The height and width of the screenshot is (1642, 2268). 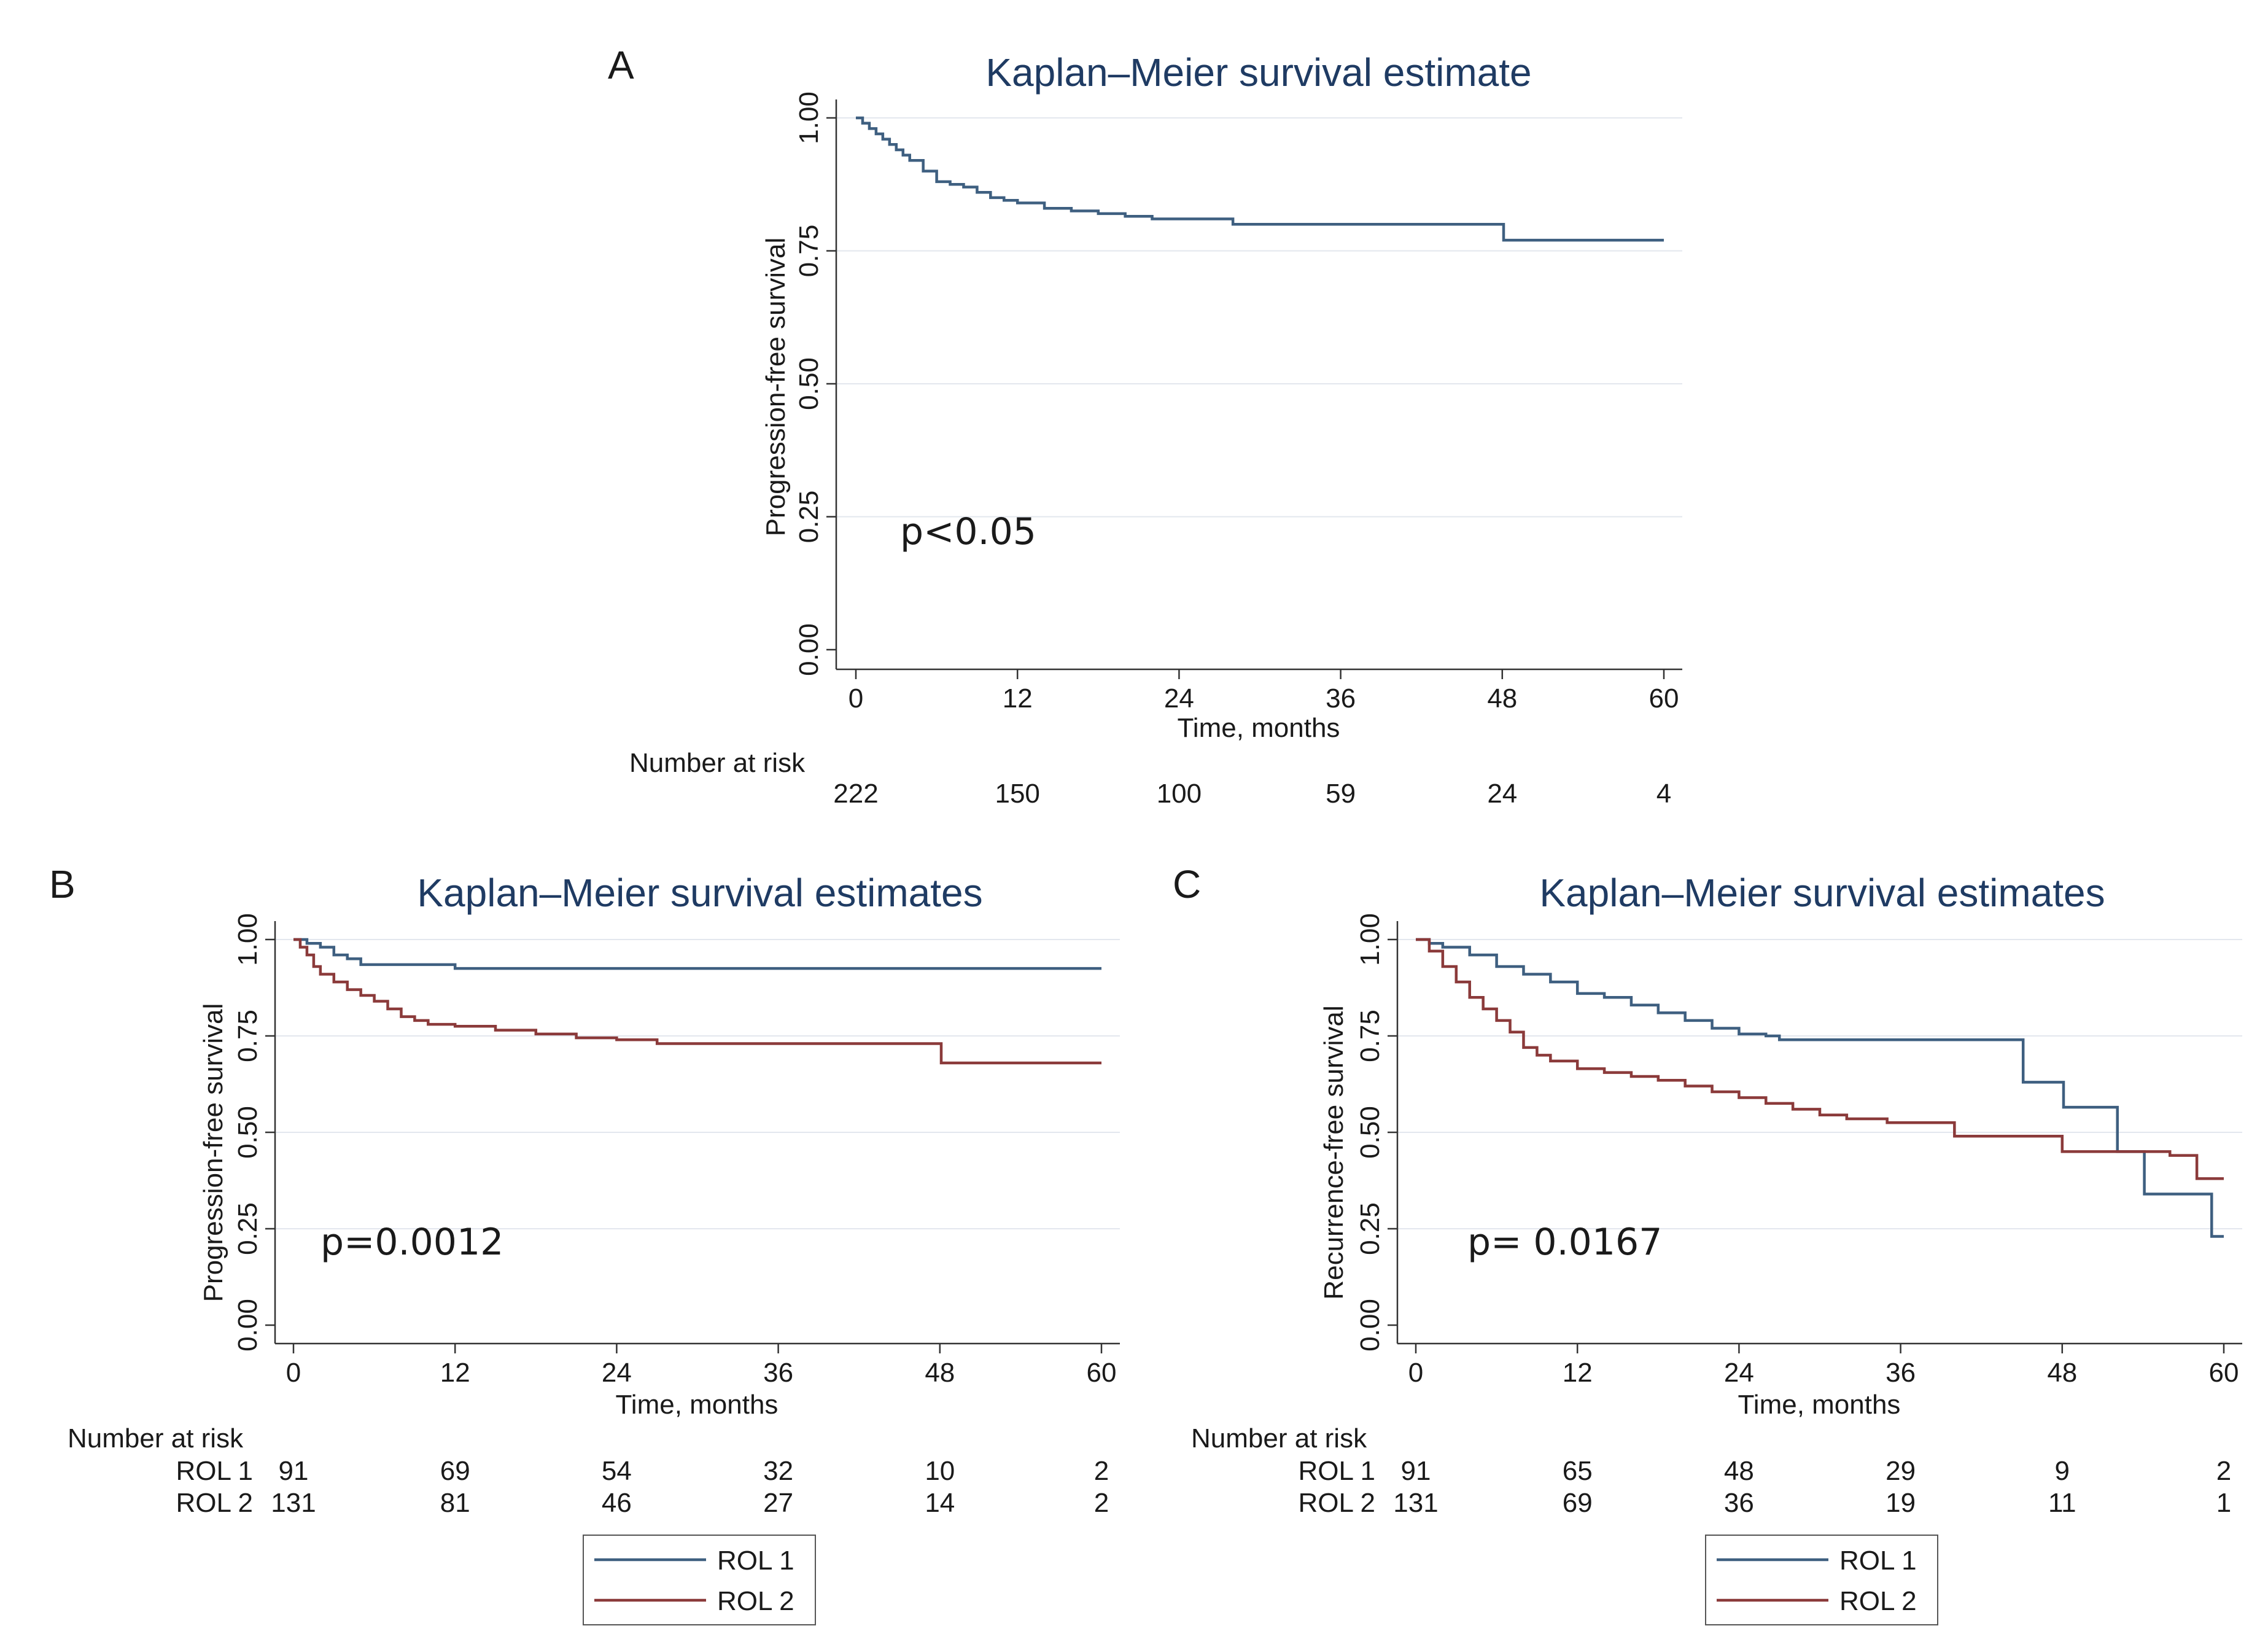 What do you see at coordinates (642, 1487) in the screenshot?
I see `panel-b-risk-table: ROL 1 91 69 54 32 10 2 ROL 2 131 81 46 27 14 2` at bounding box center [642, 1487].